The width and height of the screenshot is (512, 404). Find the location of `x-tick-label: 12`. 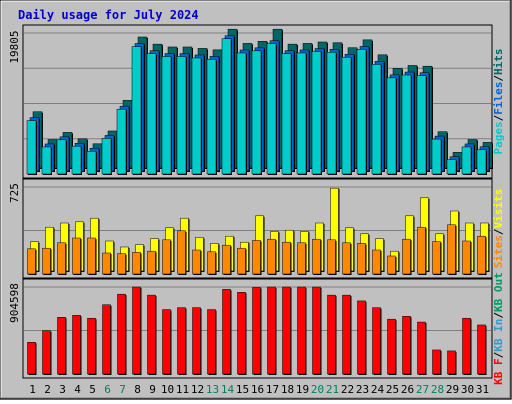

x-tick-label: 12 is located at coordinates (197, 389).